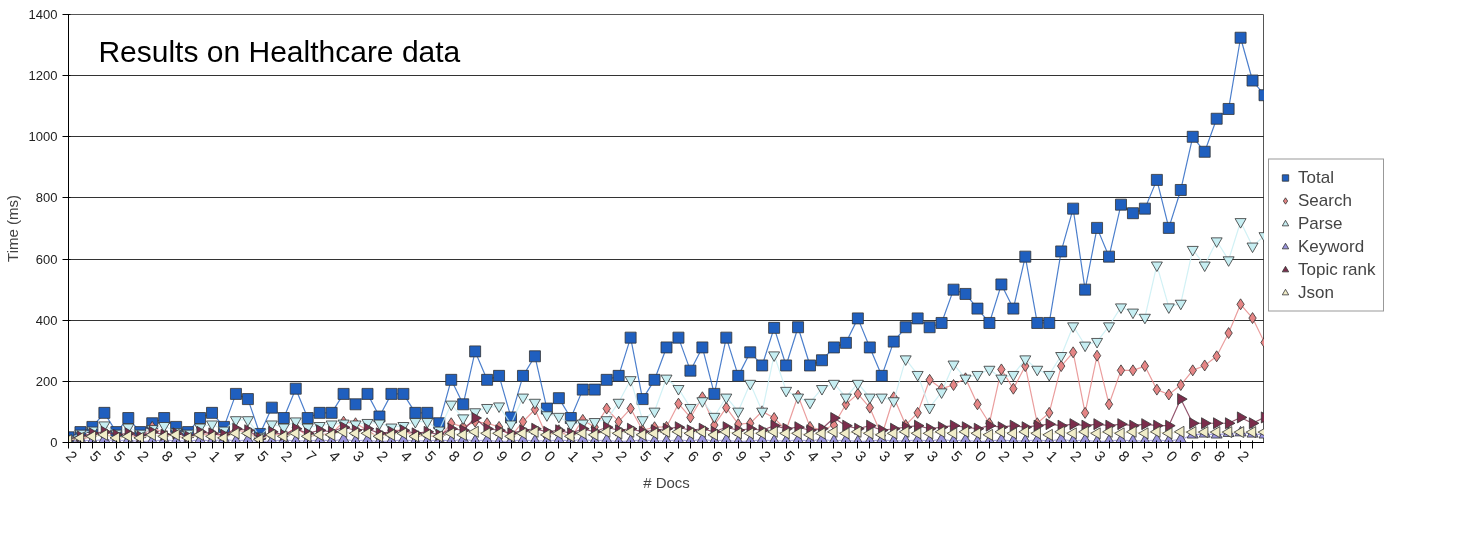 The height and width of the screenshot is (552, 1474). I want to click on y-axis-title: Time (ms), so click(12, 228).